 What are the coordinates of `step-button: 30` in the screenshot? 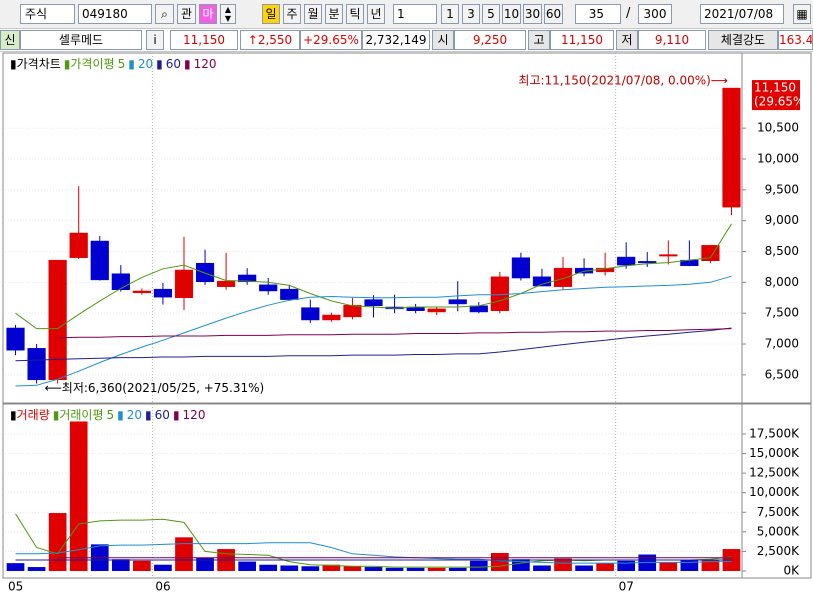 It's located at (532, 14).